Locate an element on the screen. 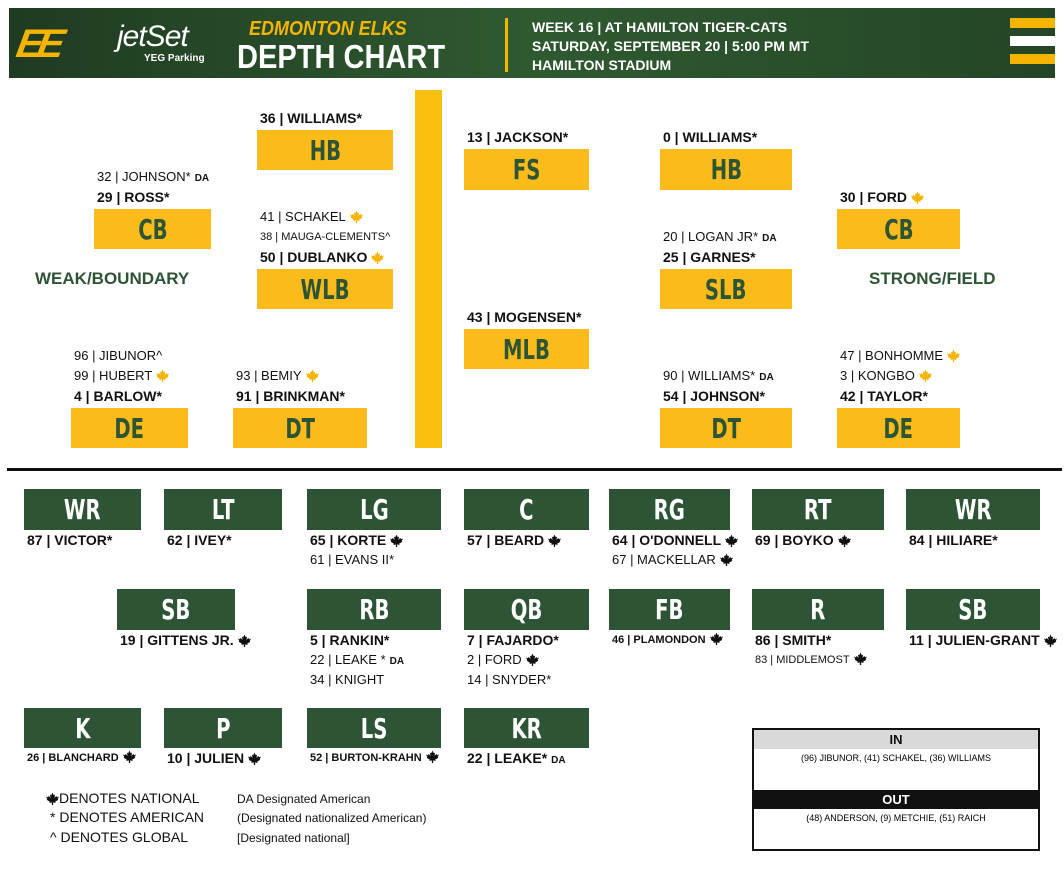  player-name: 22 | LEAKE* is located at coordinates (507, 758).